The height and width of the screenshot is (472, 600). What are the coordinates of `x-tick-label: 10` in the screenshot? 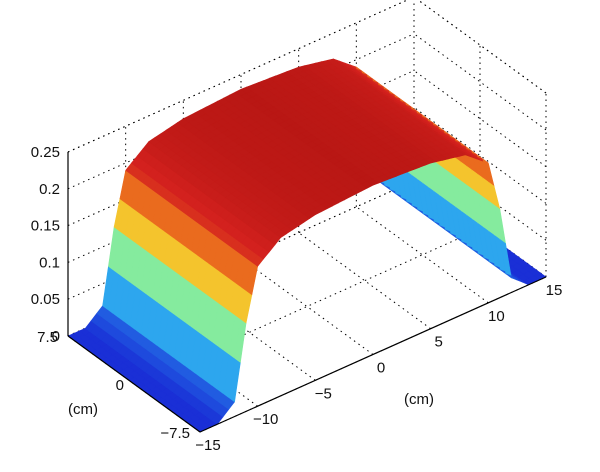 It's located at (496, 316).